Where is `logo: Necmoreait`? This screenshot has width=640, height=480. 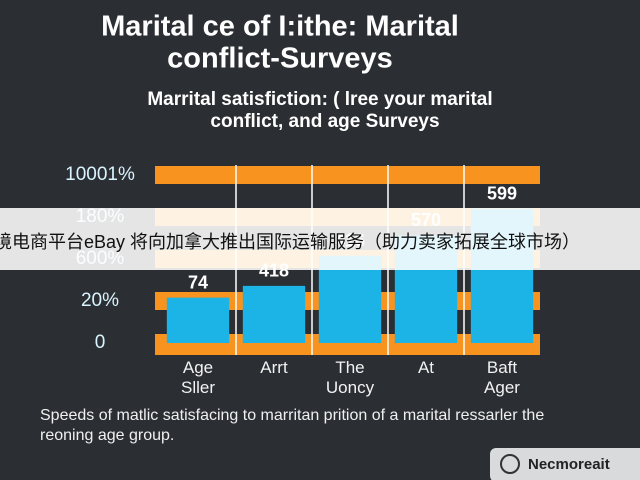 logo: Necmoreait is located at coordinates (565, 464).